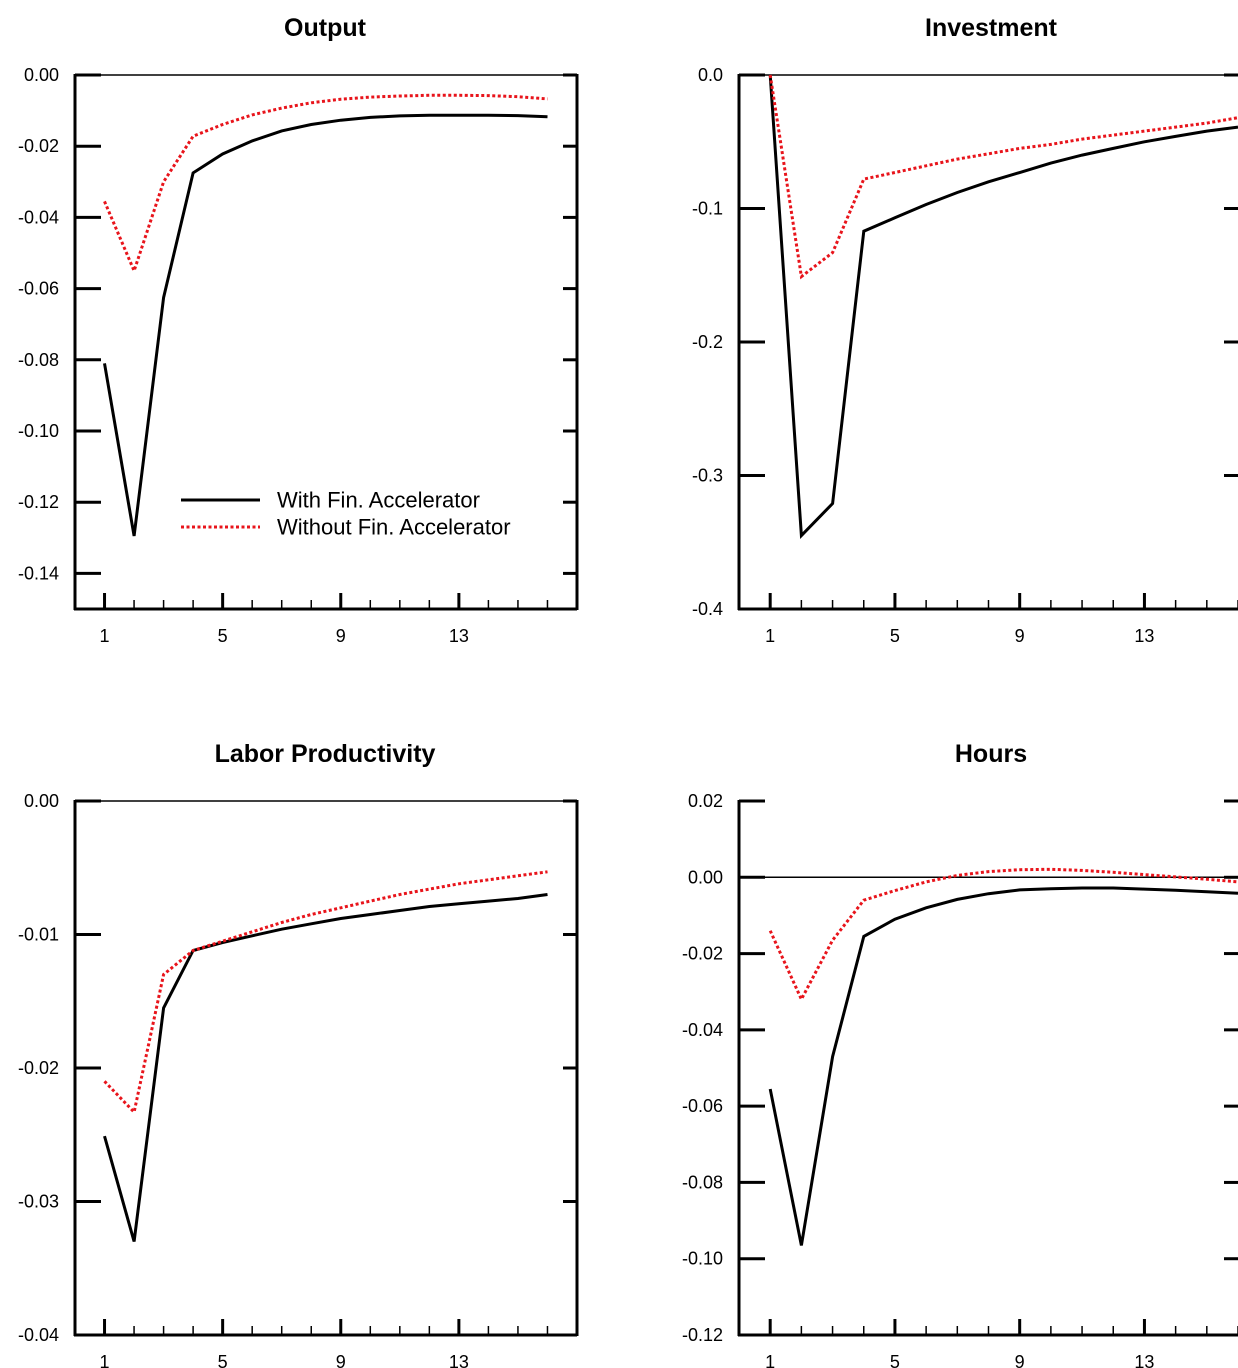  I want to click on investment-y-tick-label: 0.0, so click(710, 75).